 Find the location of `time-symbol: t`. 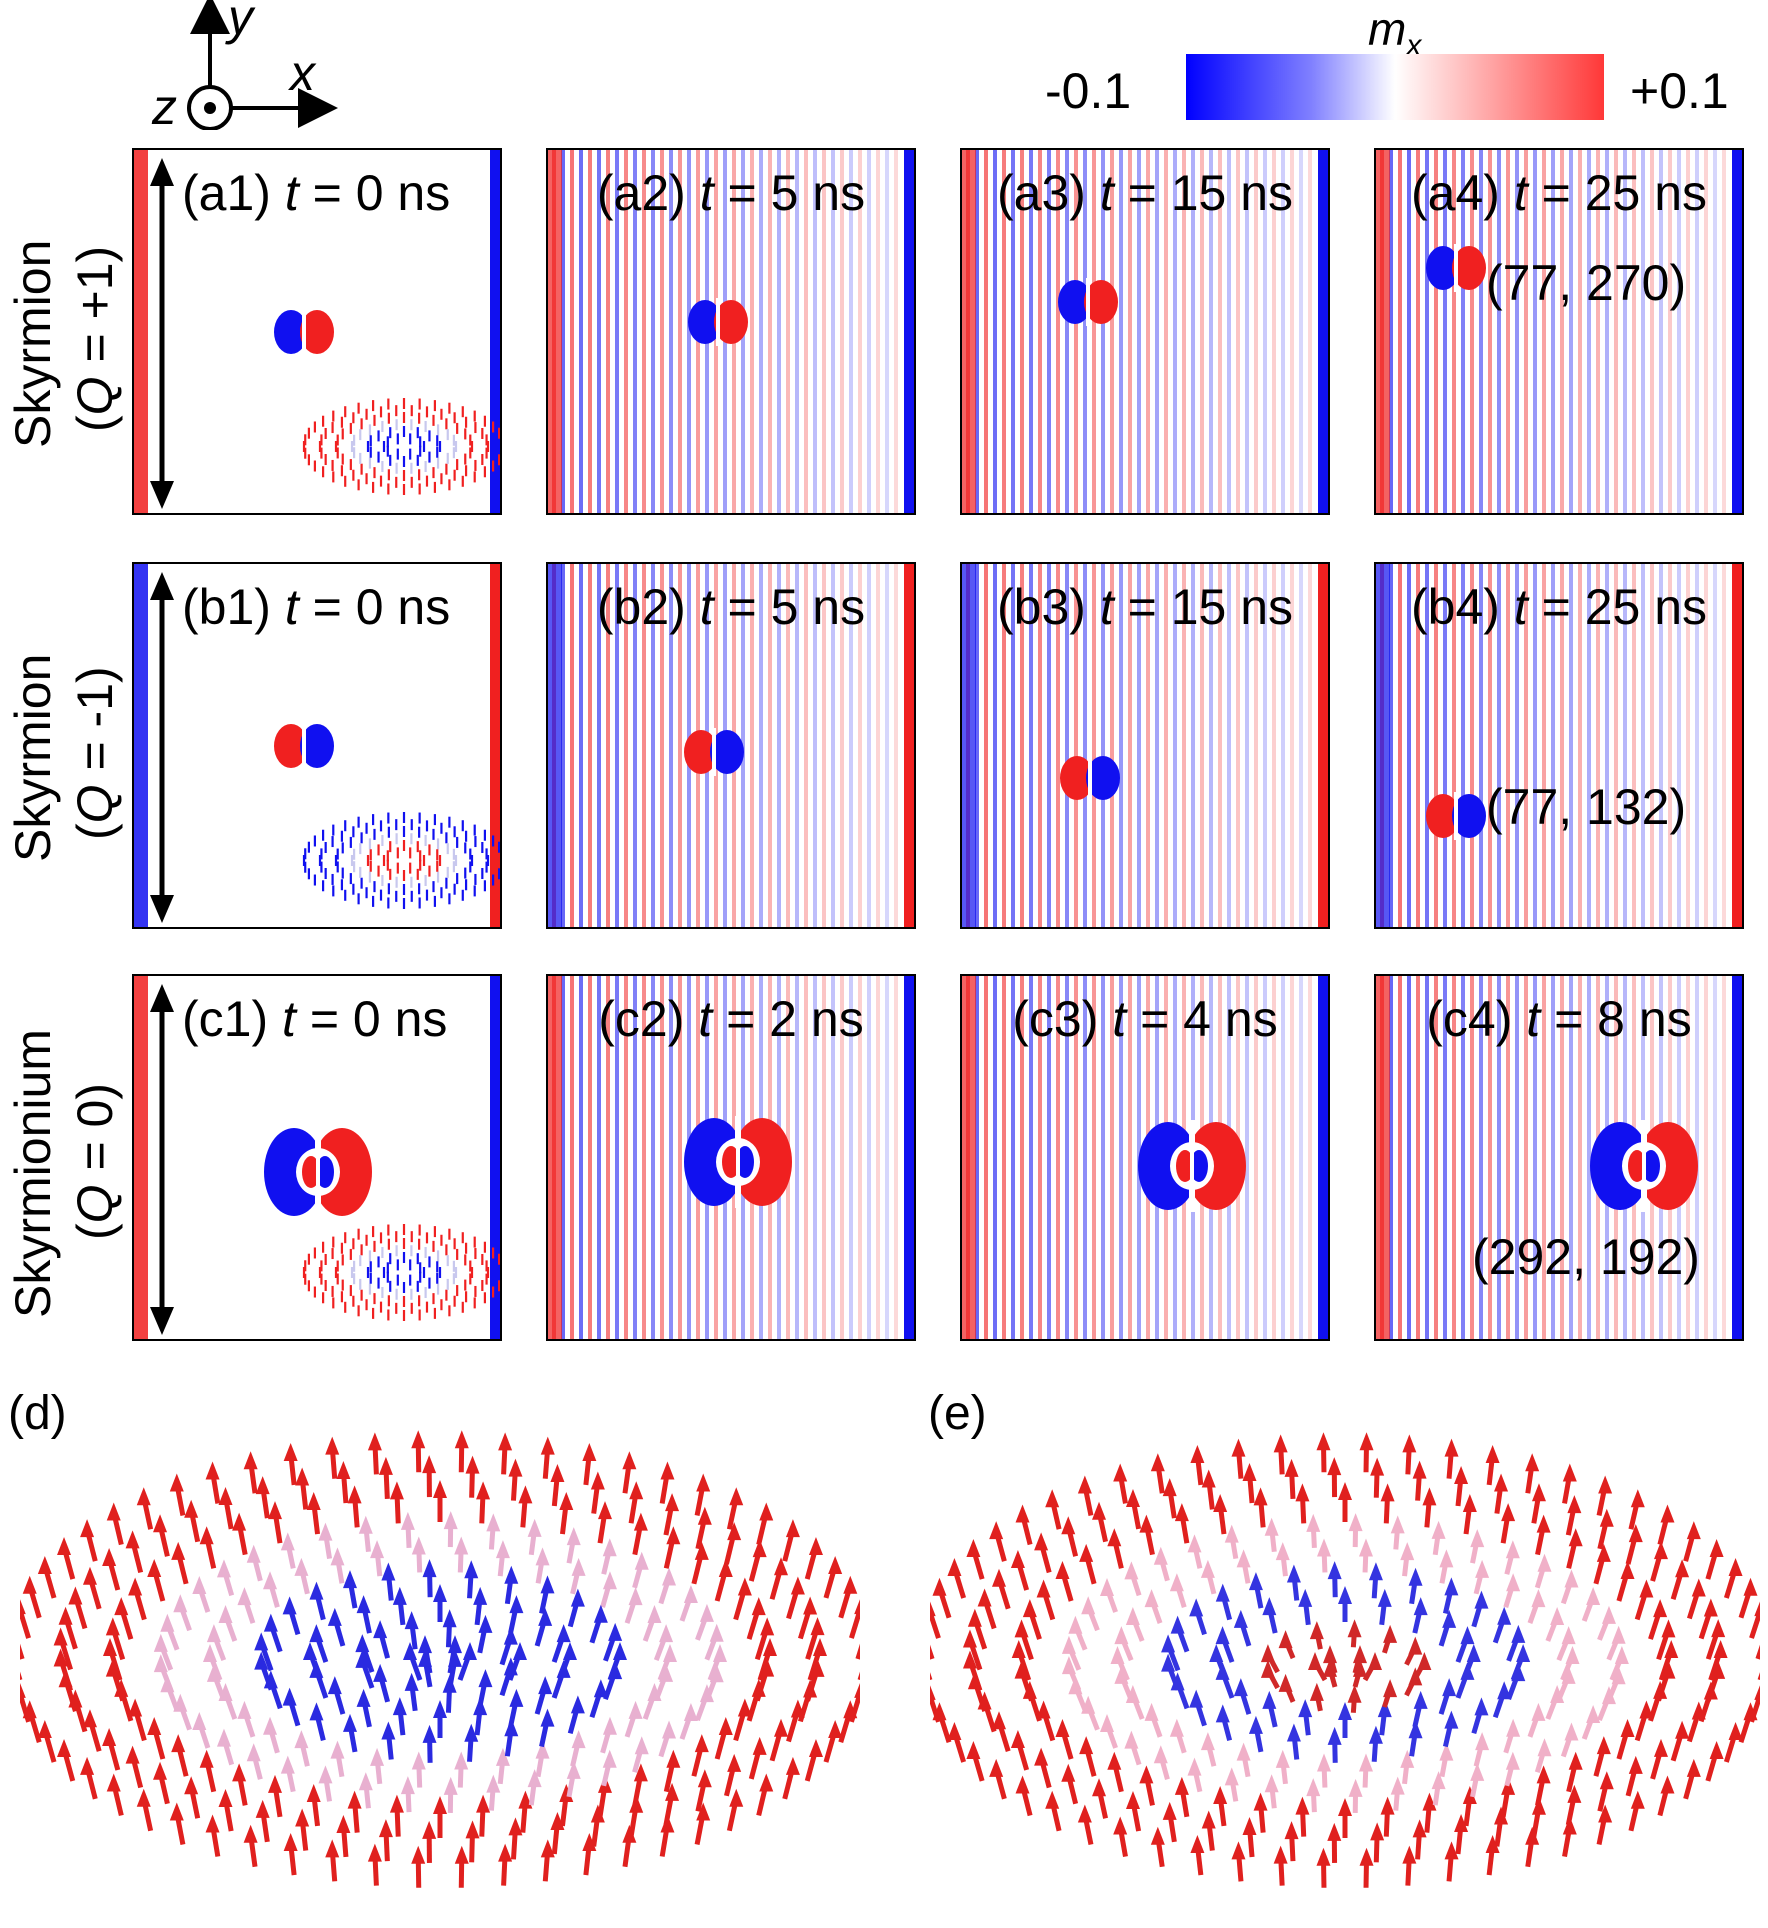

time-symbol: t is located at coordinates (1106, 607).